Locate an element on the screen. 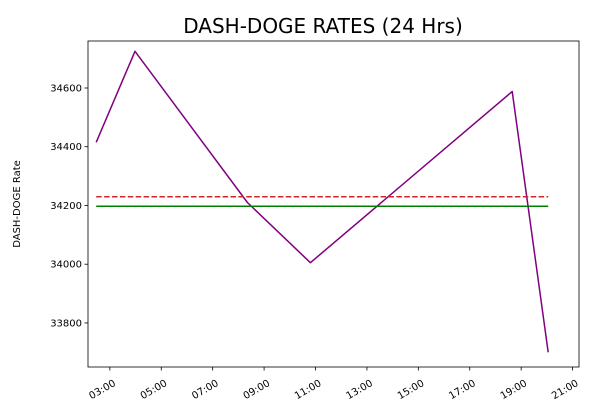 The image size is (592, 418). y-tick-label: 34000 is located at coordinates (66, 265).